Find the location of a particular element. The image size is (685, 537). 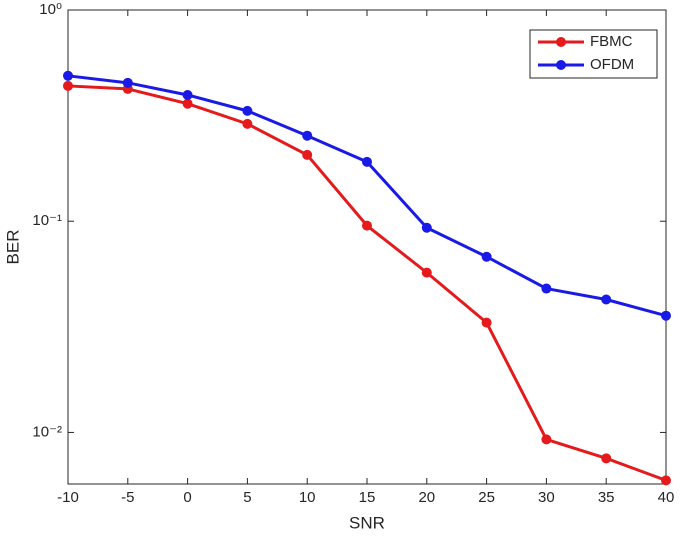

x-tick-label: 25 is located at coordinates (486, 497).